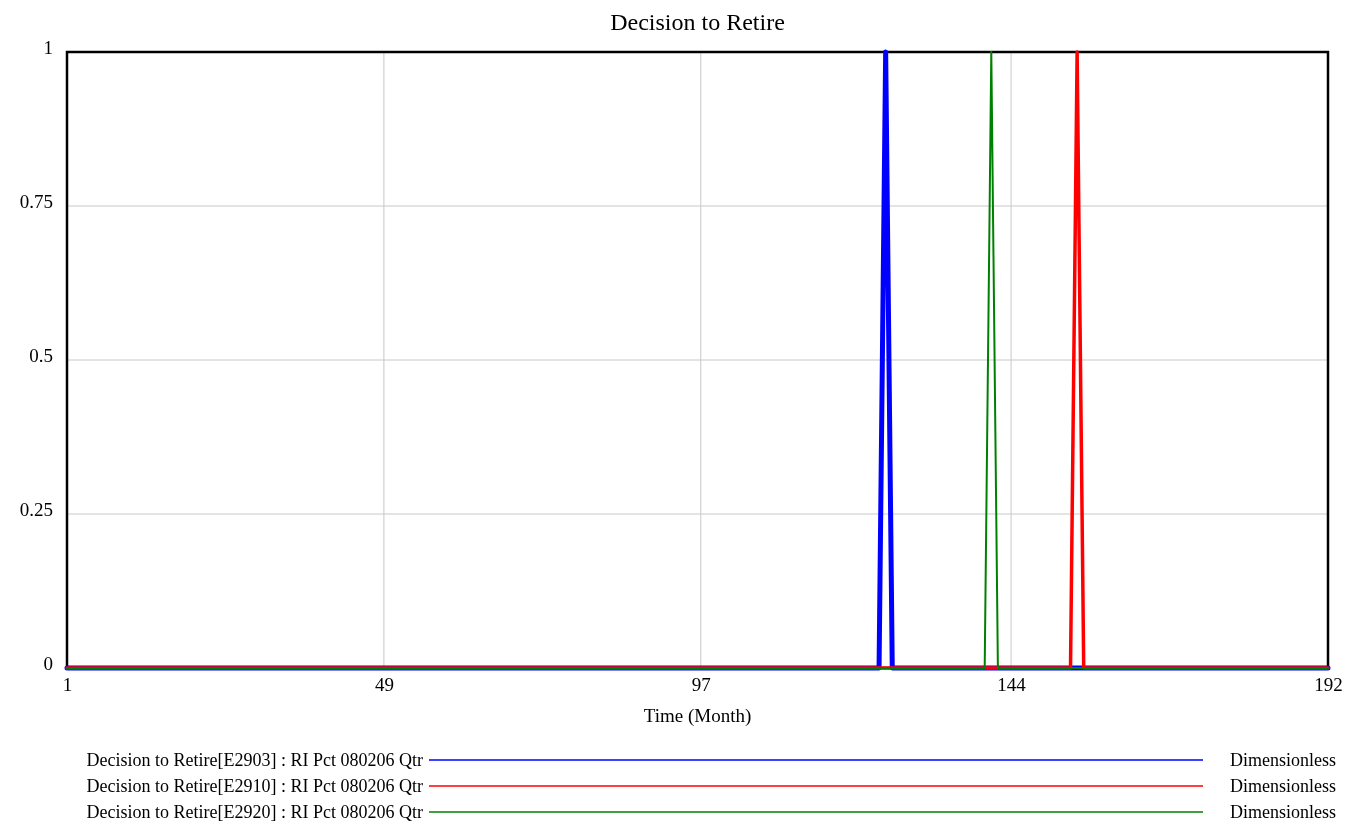 The width and height of the screenshot is (1350, 827). What do you see at coordinates (1012, 685) in the screenshot?
I see `x-tick-label: 144` at bounding box center [1012, 685].